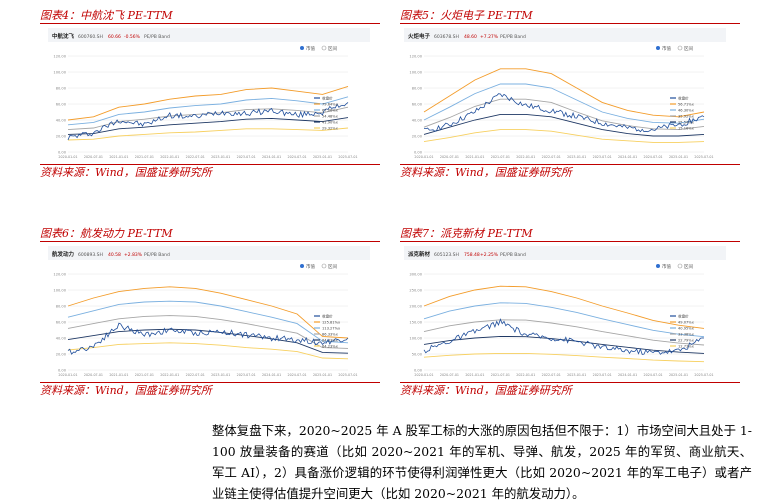 This screenshot has width=782, height=503. I want to click on stock-name: 火炬电子, so click(419, 36).